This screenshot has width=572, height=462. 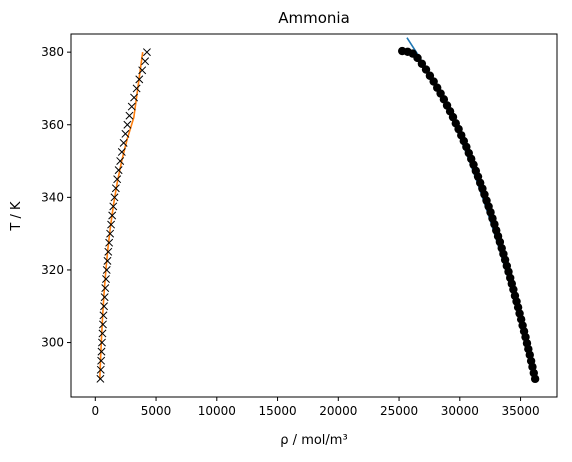 I want to click on y-tick-label: 340, so click(x=52, y=197).